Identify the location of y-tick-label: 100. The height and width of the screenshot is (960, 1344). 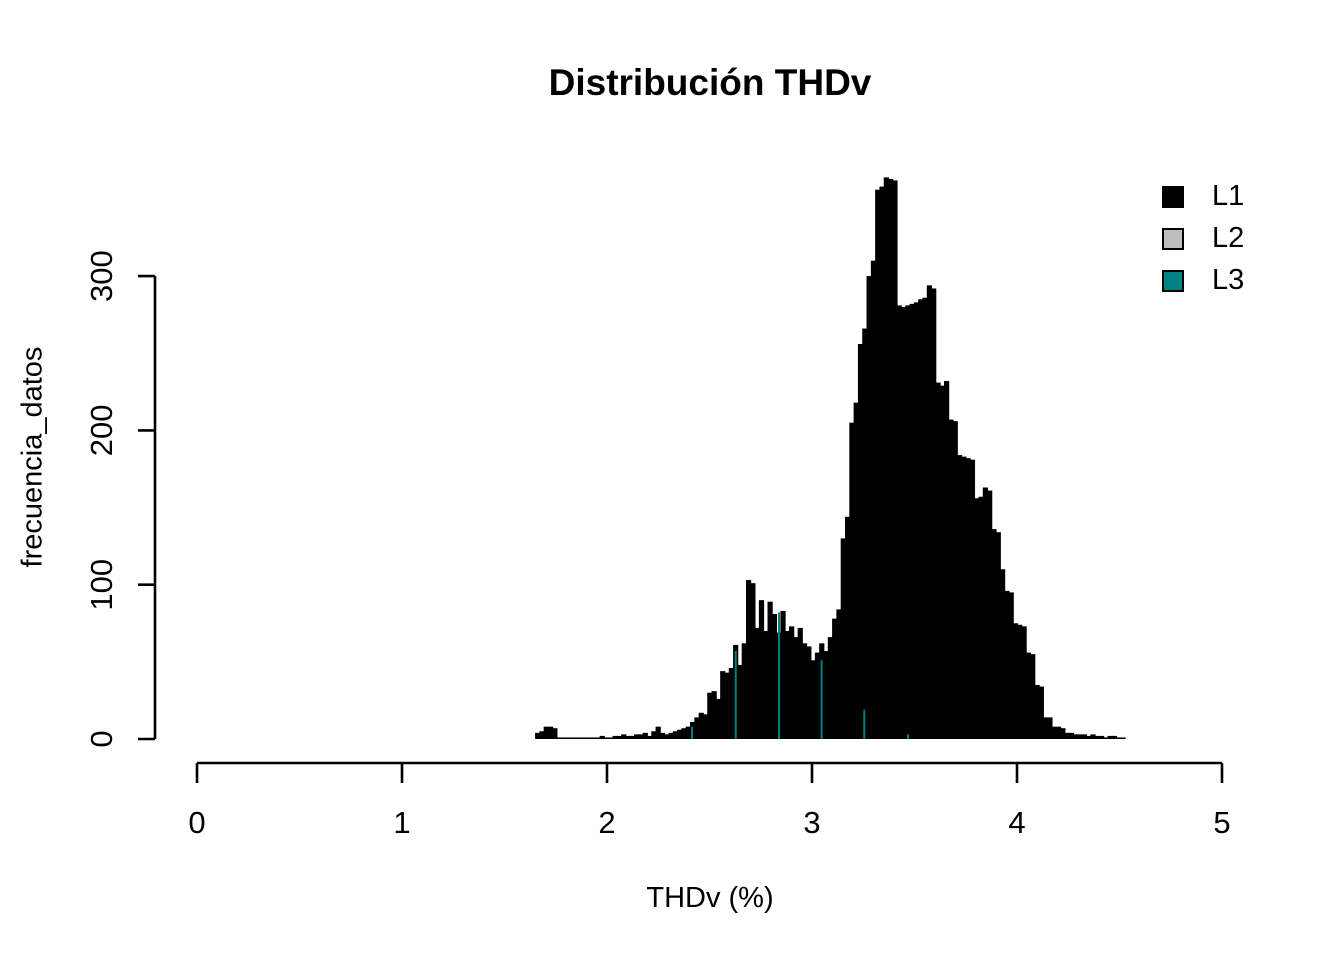
(101, 585).